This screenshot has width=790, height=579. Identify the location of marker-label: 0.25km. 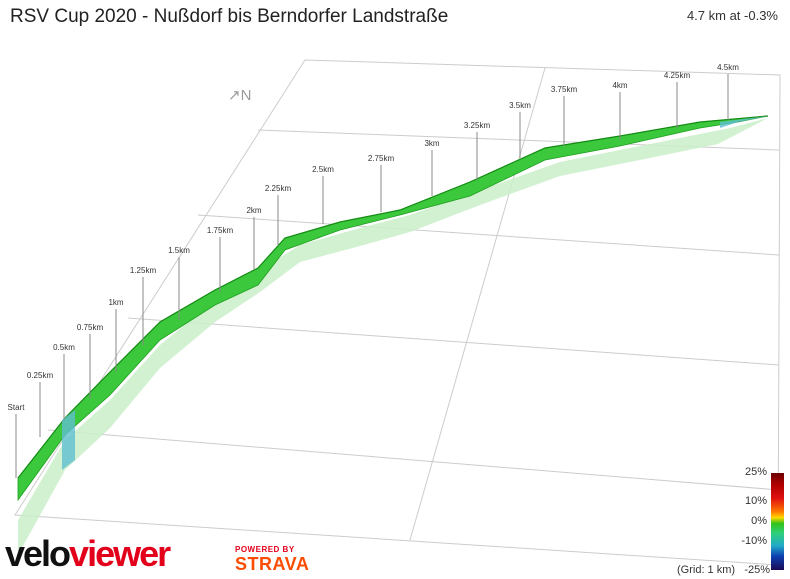
(40, 375).